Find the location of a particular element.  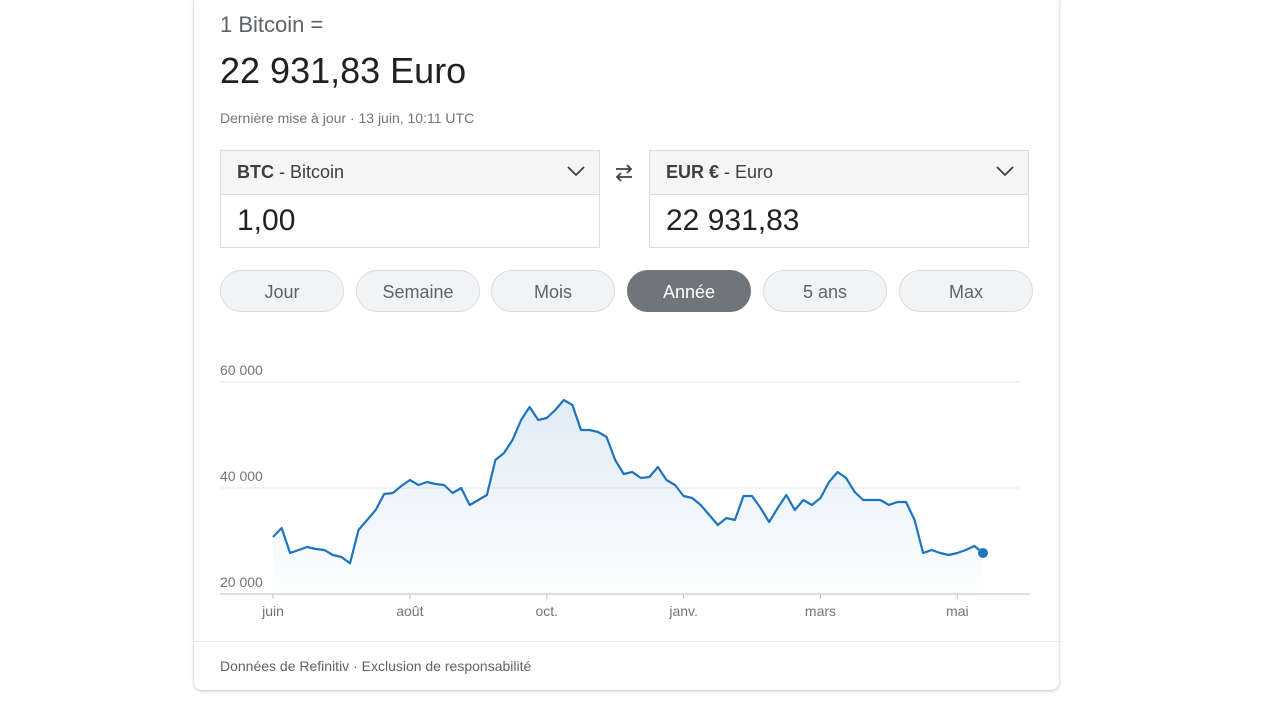

last-point is located at coordinates (983, 552).